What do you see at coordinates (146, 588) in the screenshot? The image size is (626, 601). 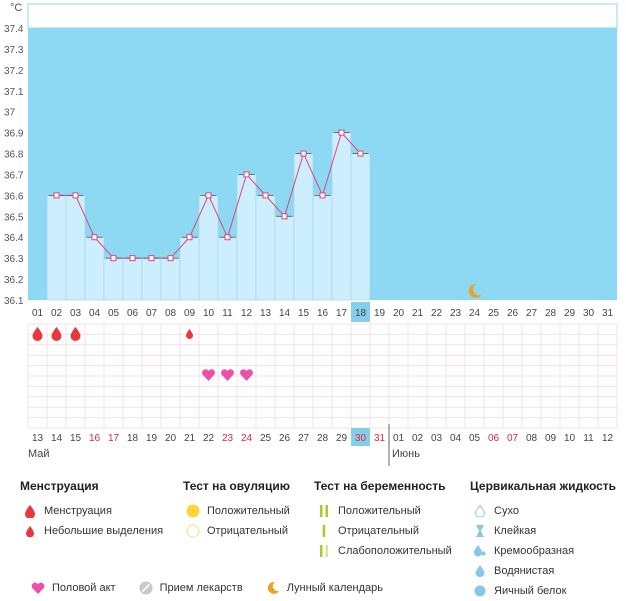 I see `pill-icon` at bounding box center [146, 588].